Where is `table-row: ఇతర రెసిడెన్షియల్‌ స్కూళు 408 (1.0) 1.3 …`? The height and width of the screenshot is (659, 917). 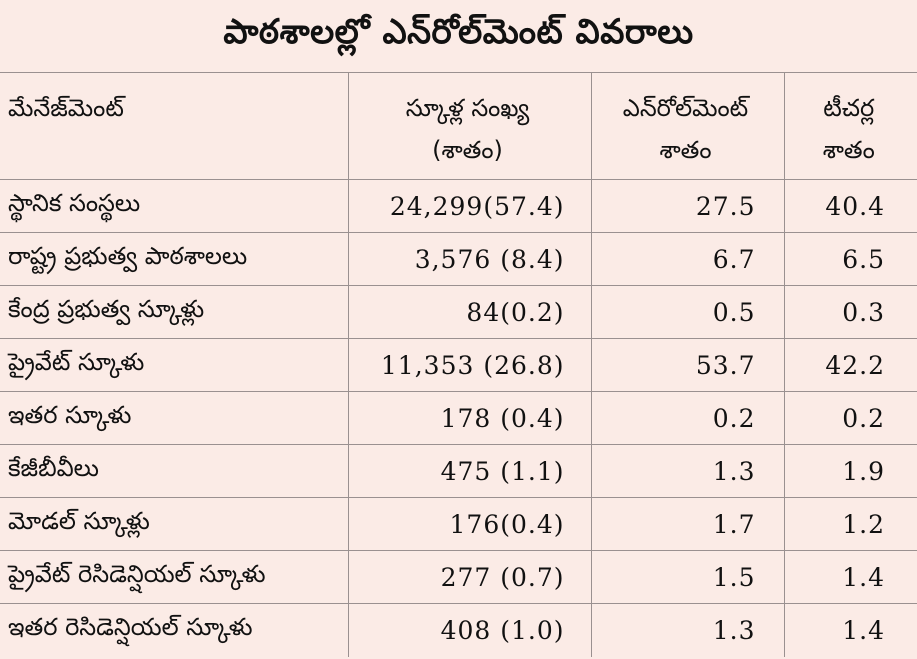 table-row: ఇతర రెసిడెన్షియల్‌ స్కూళు 408 (1.0) 1.3 … is located at coordinates (458, 630).